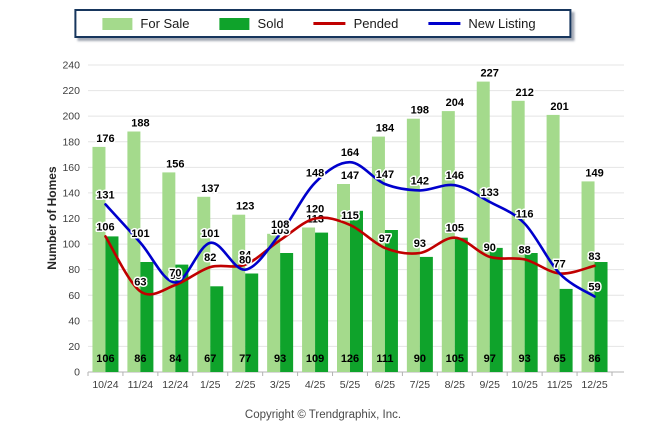 The image size is (646, 434). I want to click on svg-text: 111, so click(384, 359).